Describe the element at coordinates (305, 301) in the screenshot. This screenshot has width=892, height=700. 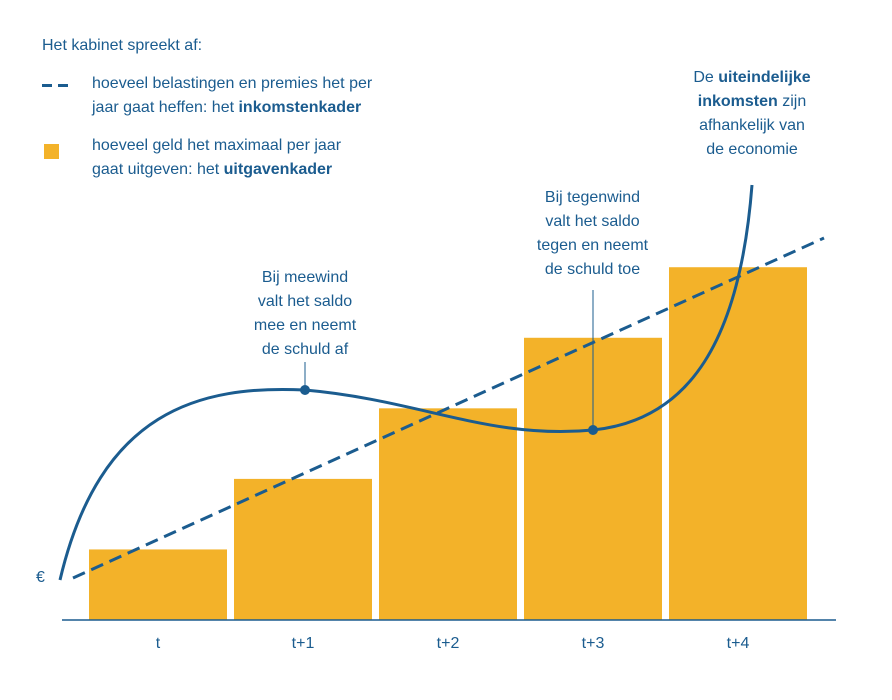
I see `meewind-line2: valt het saldo` at that location.